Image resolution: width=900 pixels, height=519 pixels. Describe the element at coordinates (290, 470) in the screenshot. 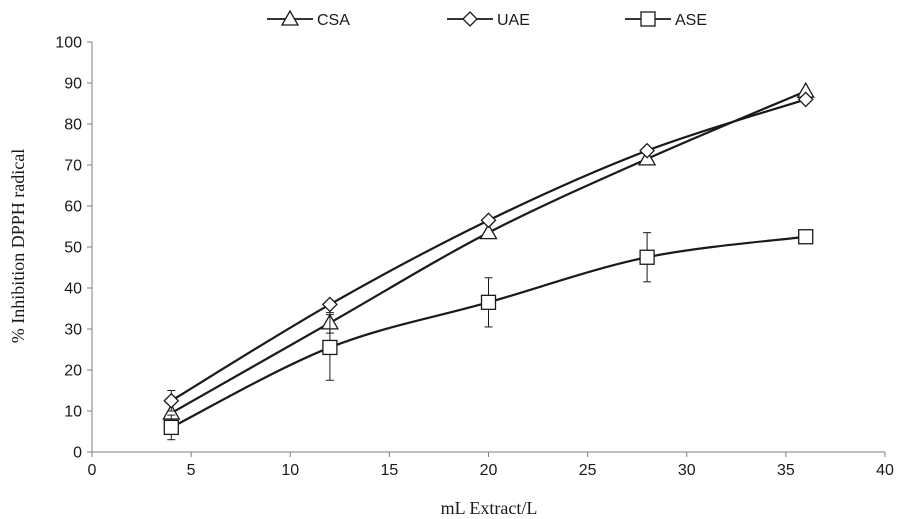

I see `x-tick-label: 10` at that location.